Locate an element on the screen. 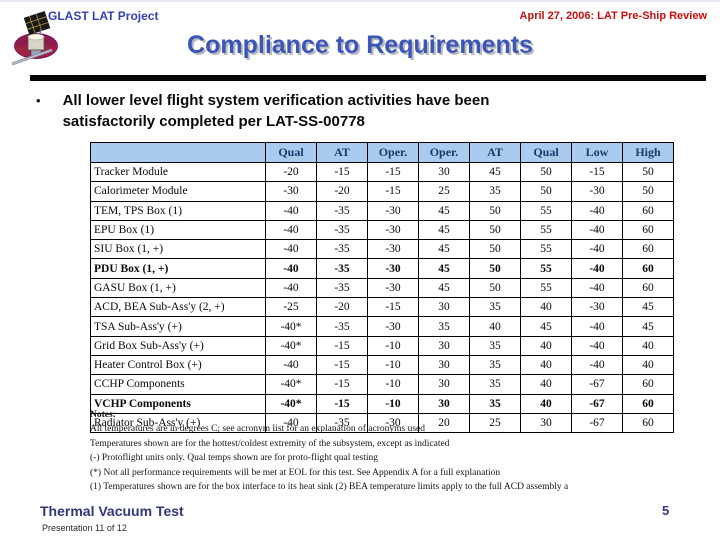  table-header: Qual AT Oper. Oper. AT Qual Low High is located at coordinates (382, 152).